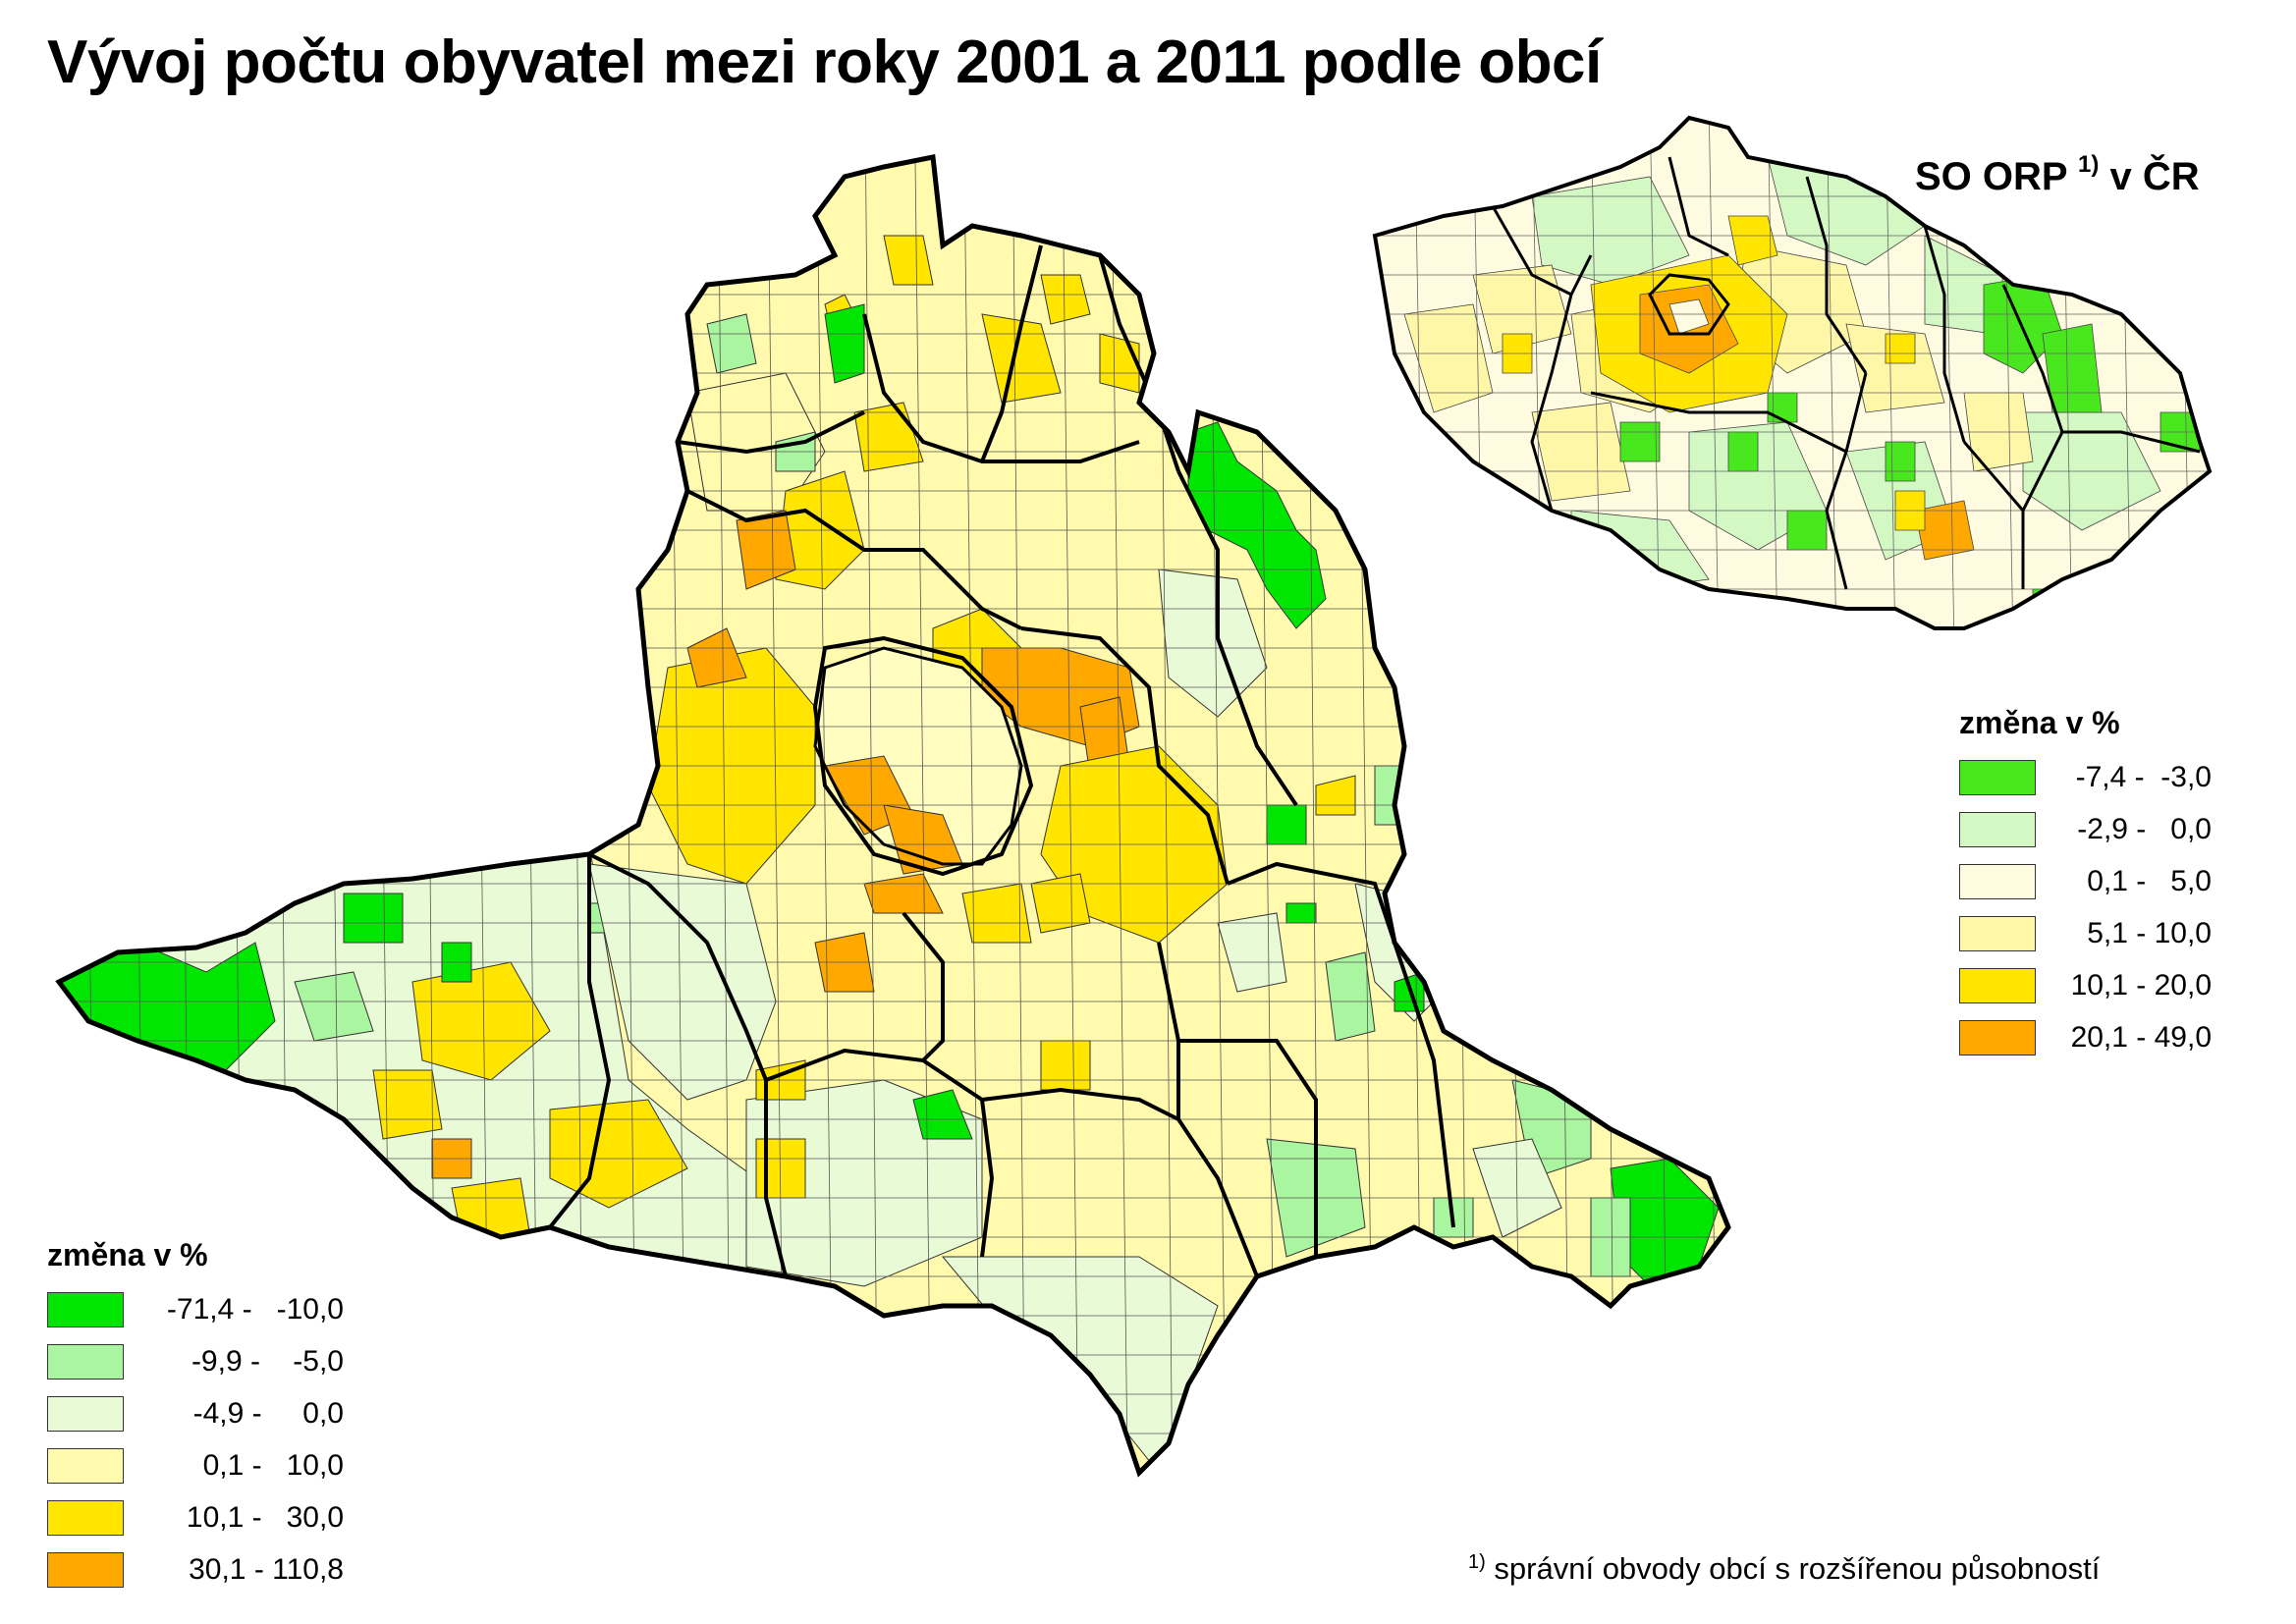  What do you see at coordinates (2039, 722) in the screenshot?
I see `legend-orp-title: změna v %` at bounding box center [2039, 722].